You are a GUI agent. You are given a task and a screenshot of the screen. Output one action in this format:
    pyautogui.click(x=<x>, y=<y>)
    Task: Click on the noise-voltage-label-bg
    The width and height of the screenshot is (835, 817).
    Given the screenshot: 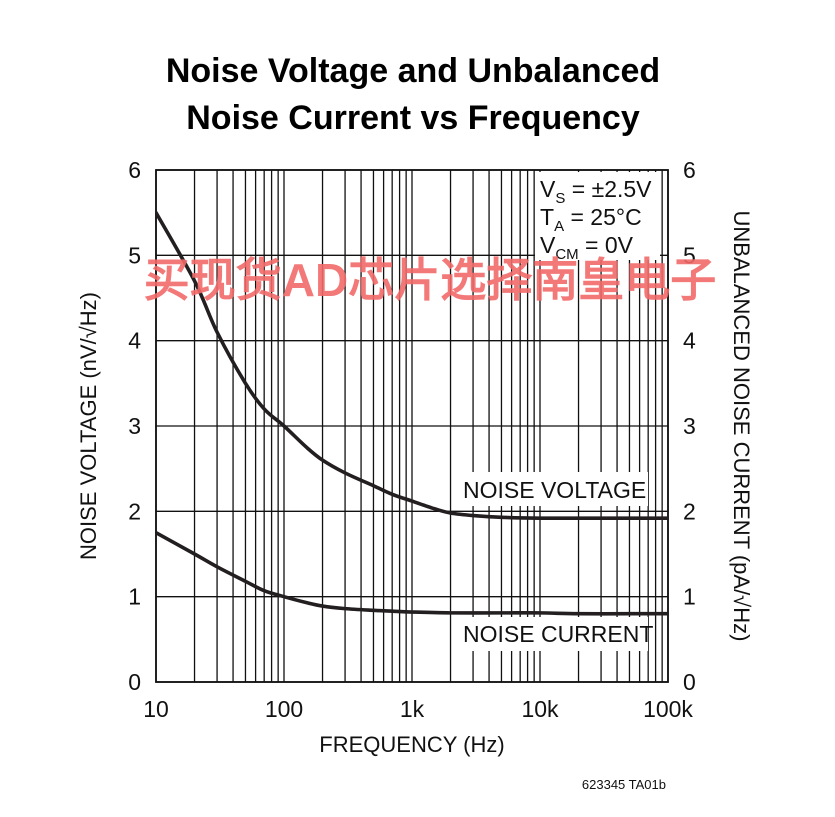 What is the action you would take?
    pyautogui.click(x=553, y=489)
    